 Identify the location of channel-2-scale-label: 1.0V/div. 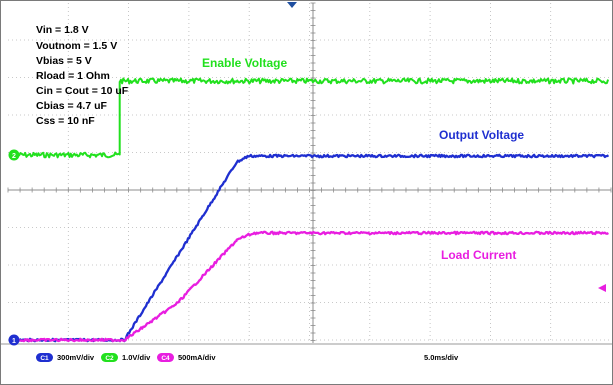
(136, 357).